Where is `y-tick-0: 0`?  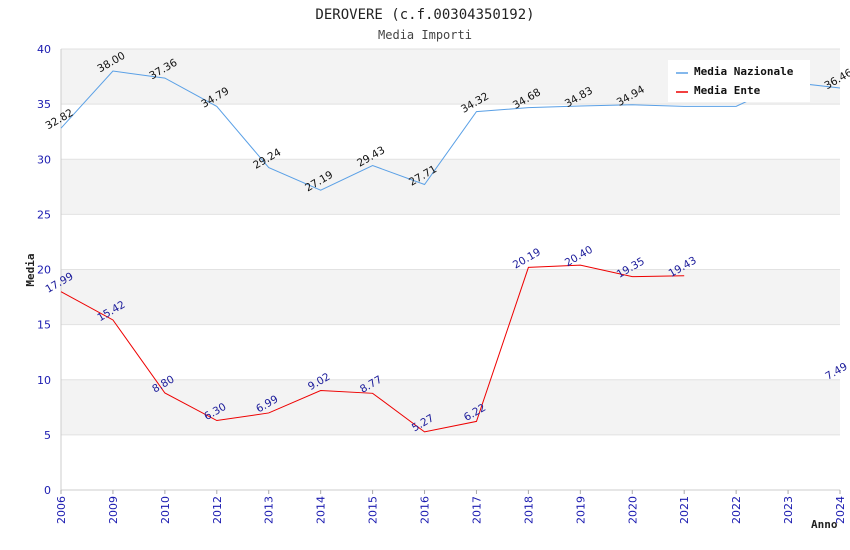 y-tick-0: 0 is located at coordinates (47, 490).